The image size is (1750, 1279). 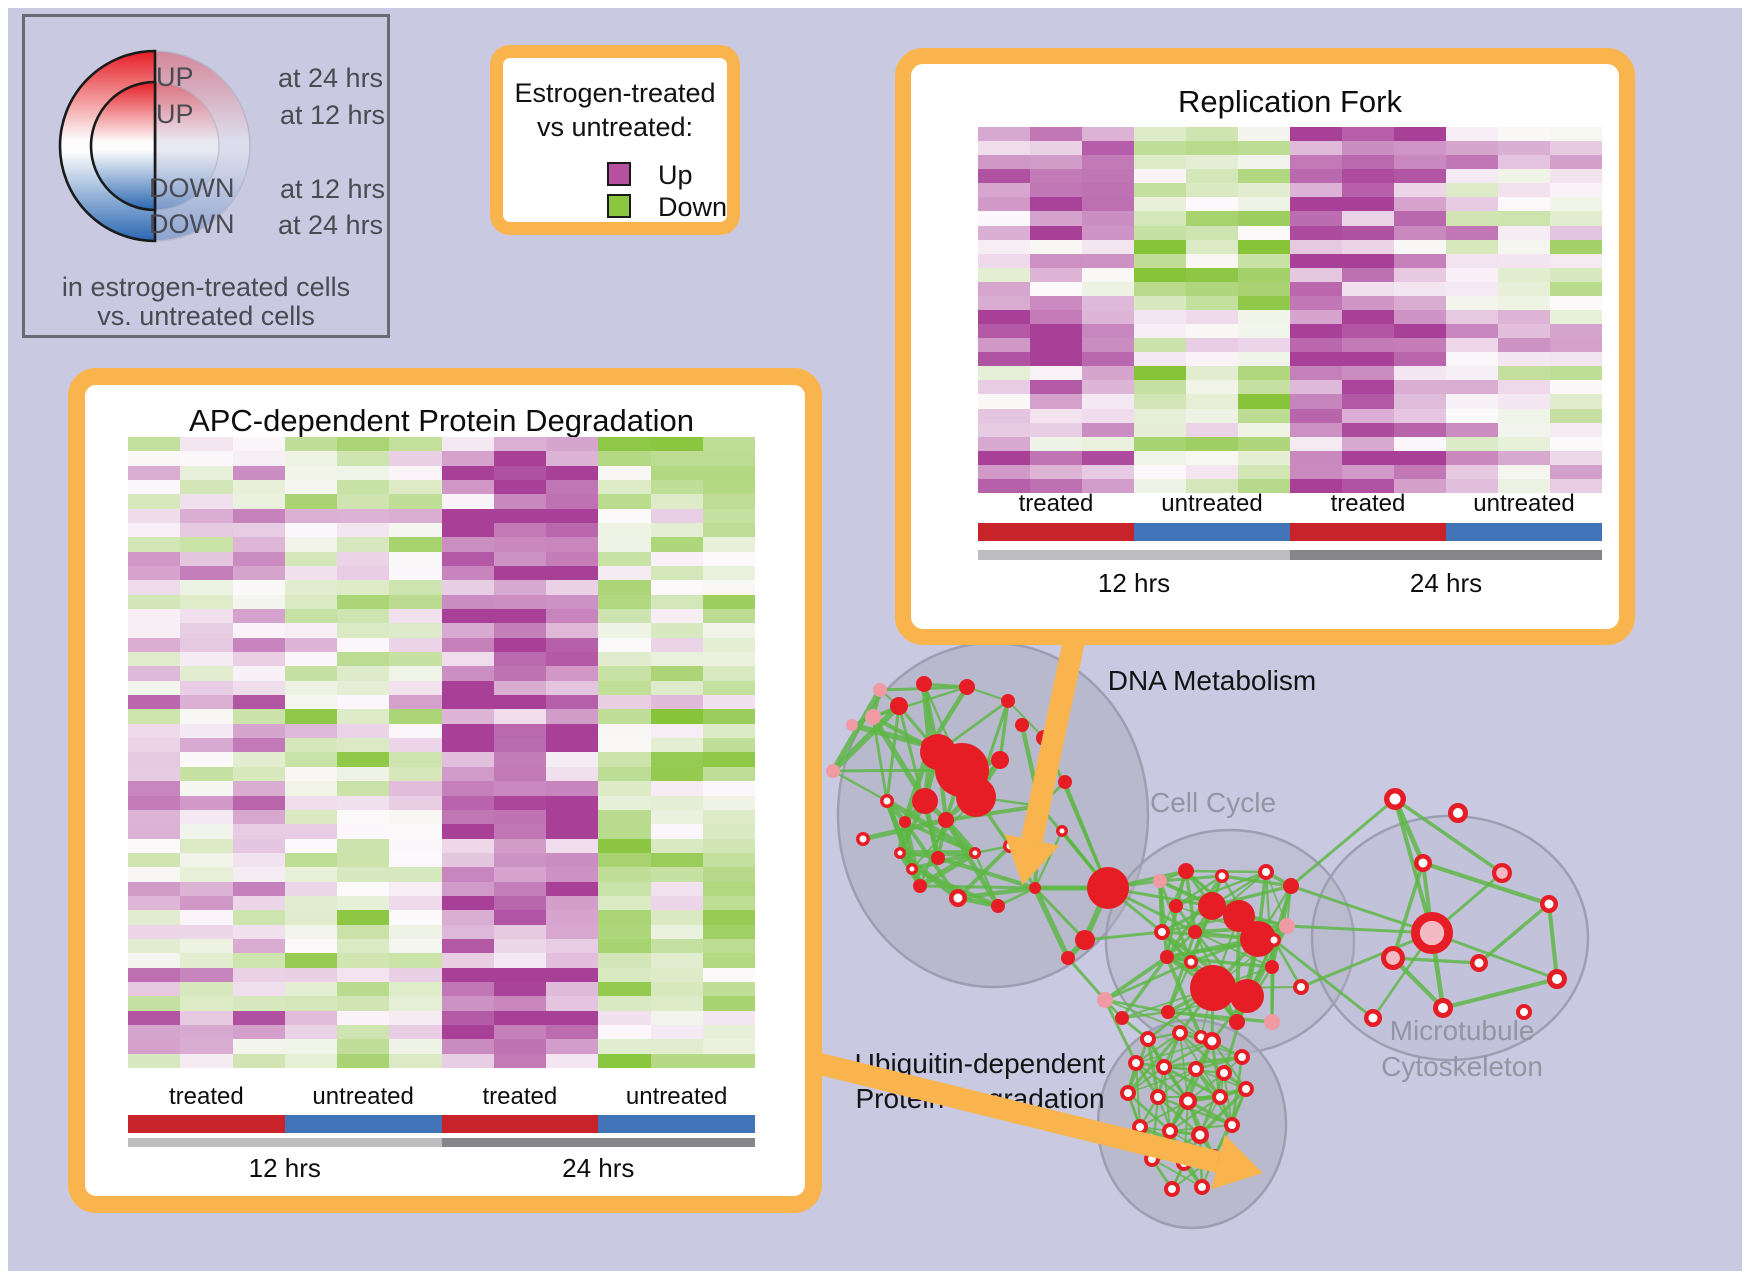 What do you see at coordinates (206, 1124) in the screenshot?
I see `condition-bar-segment` at bounding box center [206, 1124].